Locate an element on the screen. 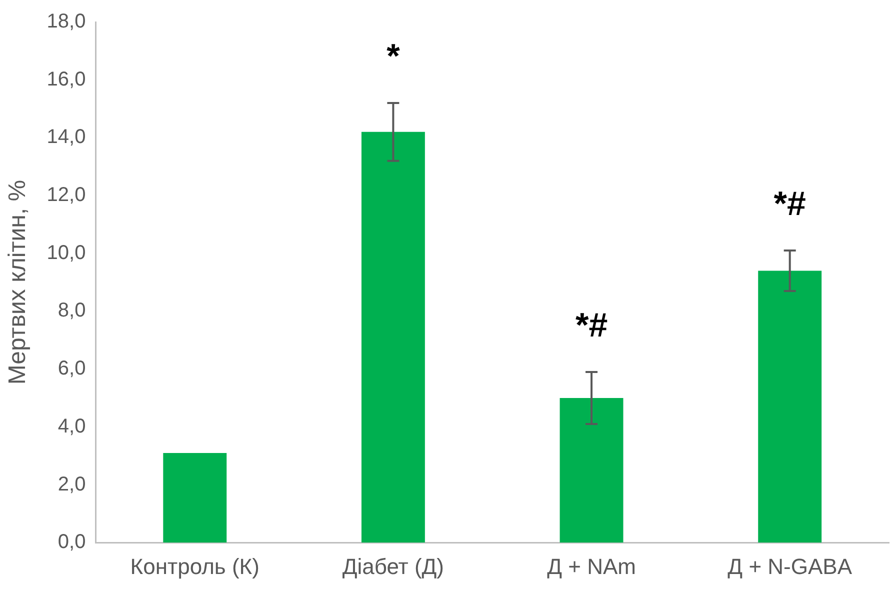  y-tick-label: 0,0 is located at coordinates (72, 542).